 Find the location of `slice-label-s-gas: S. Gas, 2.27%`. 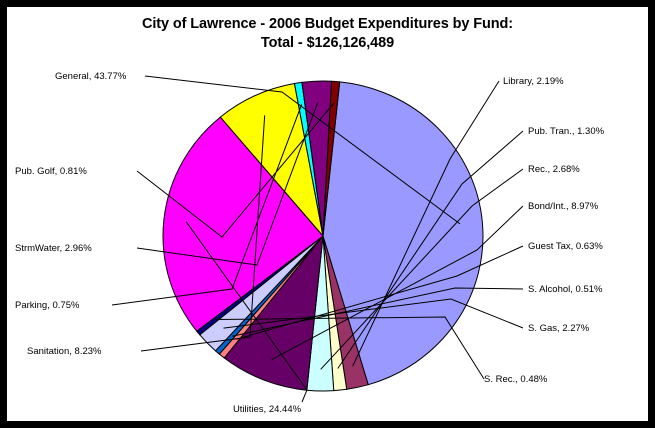

slice-label-s-gas: S. Gas, 2.27% is located at coordinates (559, 328).